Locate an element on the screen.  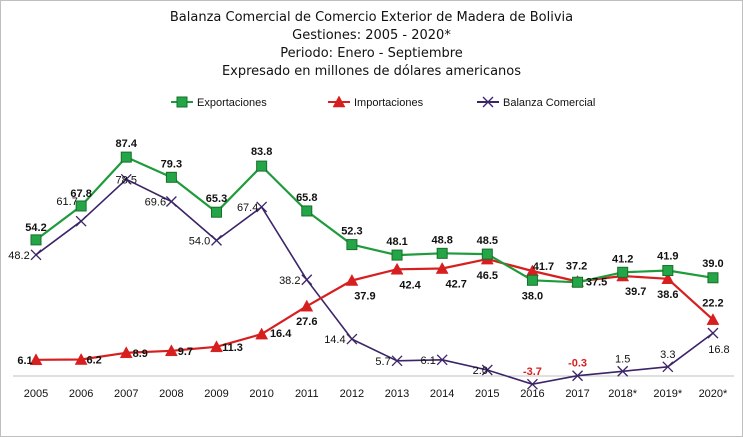
data-label: 1.5 is located at coordinates (622, 359).